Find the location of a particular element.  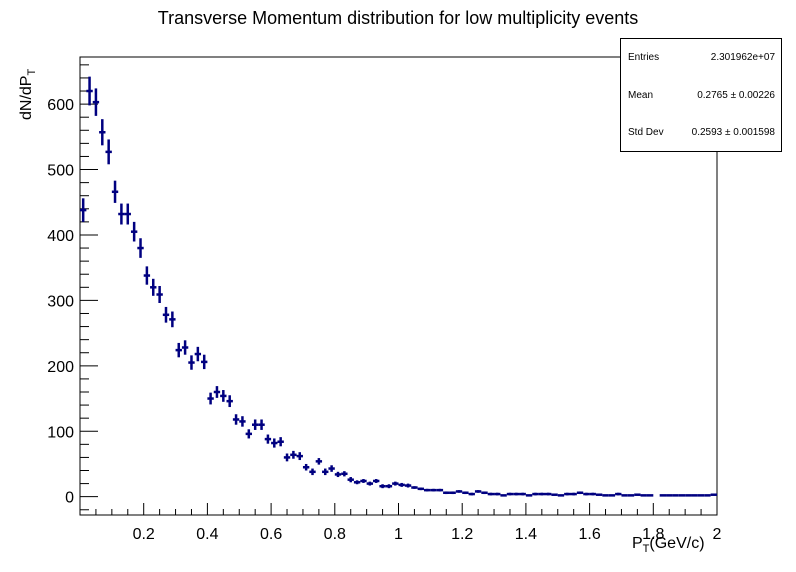

x-axis-label: PT(GeV/c) is located at coordinates (668, 545).